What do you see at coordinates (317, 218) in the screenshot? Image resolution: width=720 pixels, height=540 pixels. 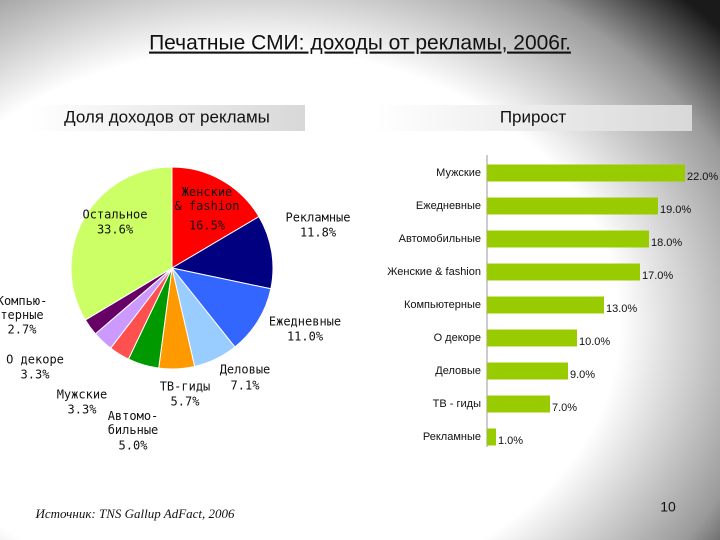 I see `slice-label: Рекламные` at bounding box center [317, 218].